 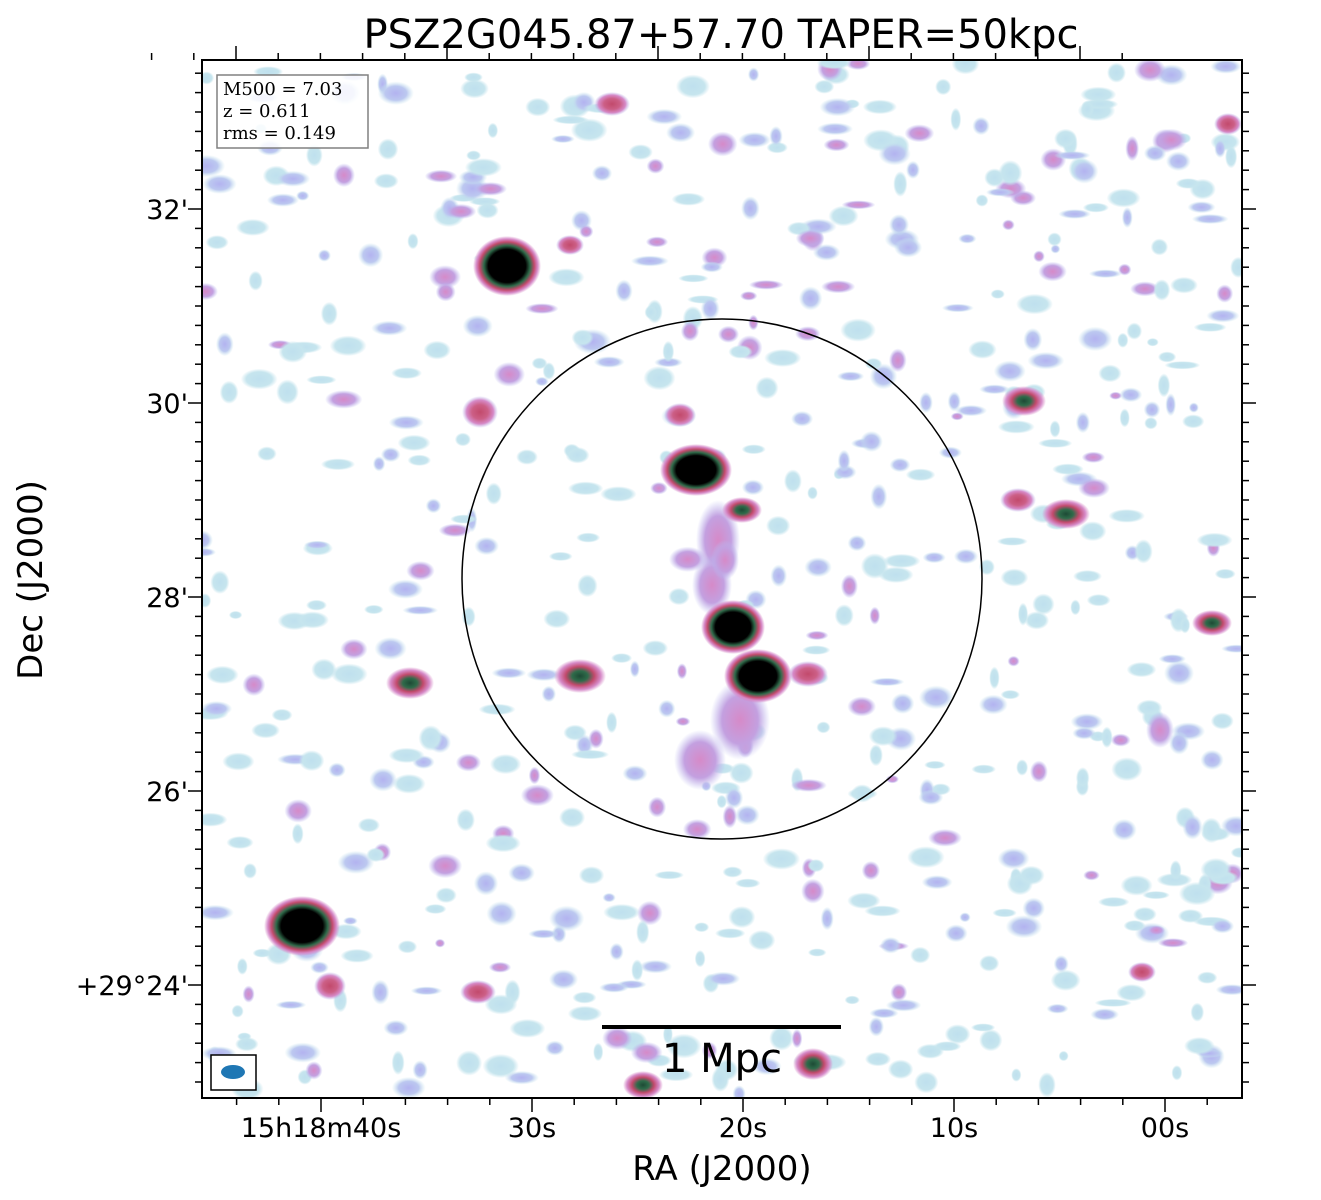 What do you see at coordinates (722, 1059) in the screenshot?
I see `scale-bar-label: 1 Mpc` at bounding box center [722, 1059].